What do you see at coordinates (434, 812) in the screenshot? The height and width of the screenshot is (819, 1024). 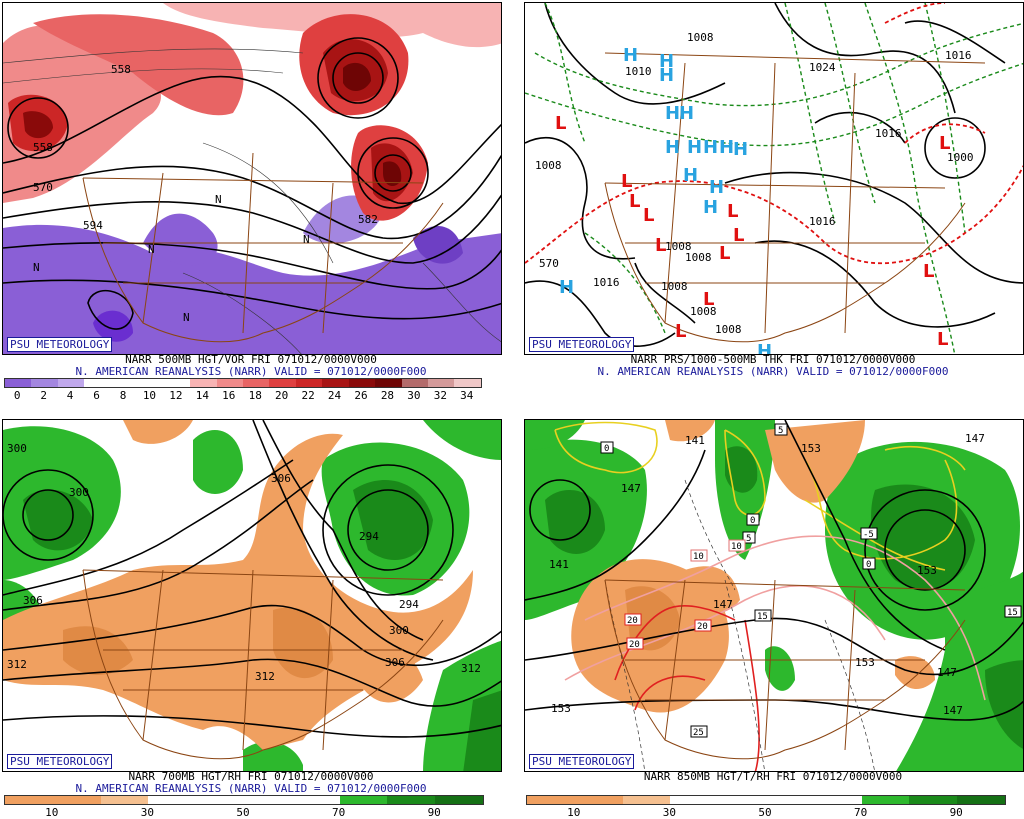 I see `colorbar-tick-label: 90` at bounding box center [434, 812].